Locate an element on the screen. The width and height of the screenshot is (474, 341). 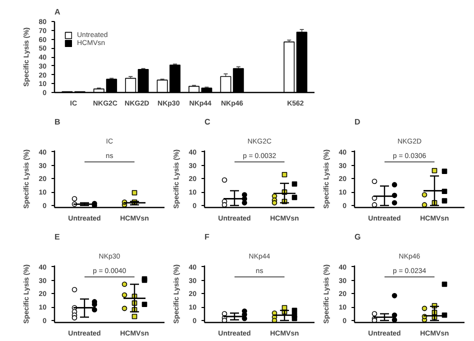
chart-title: G is located at coordinates (357, 237).